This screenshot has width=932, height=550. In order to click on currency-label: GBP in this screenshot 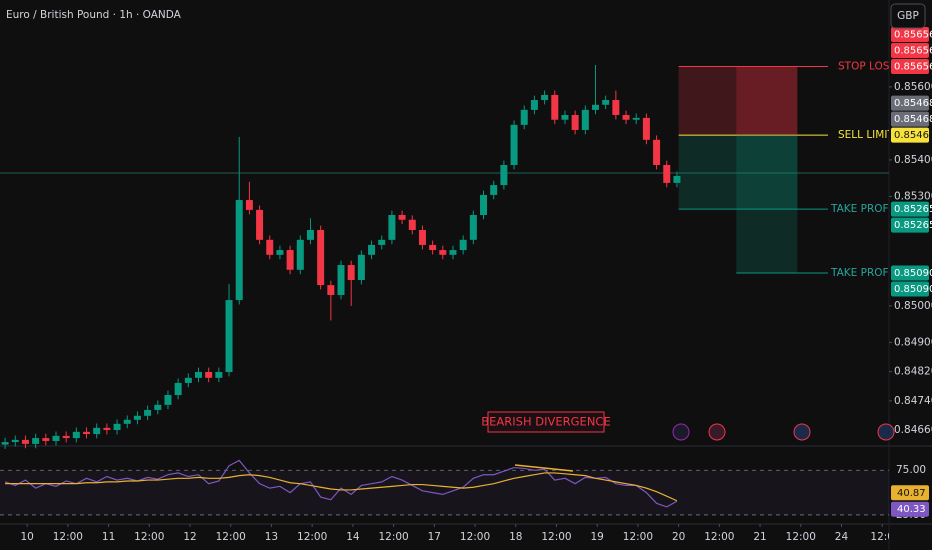, I will do `click(908, 16)`.